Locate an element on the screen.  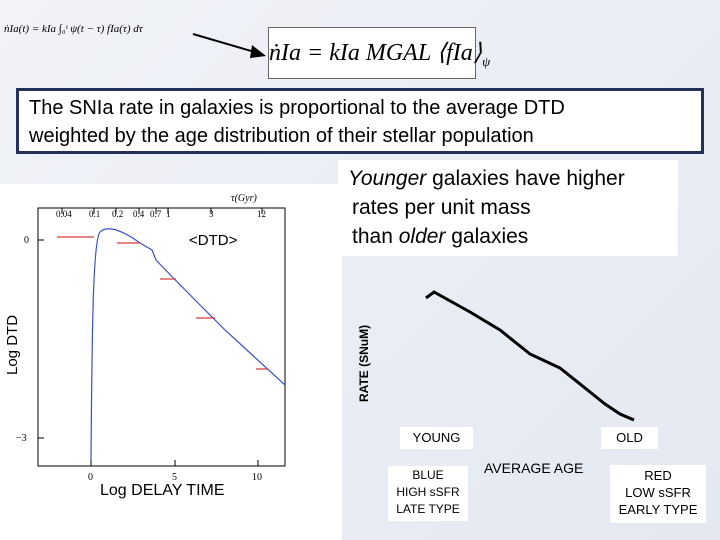
average-dtd-markers is located at coordinates (162, 303).